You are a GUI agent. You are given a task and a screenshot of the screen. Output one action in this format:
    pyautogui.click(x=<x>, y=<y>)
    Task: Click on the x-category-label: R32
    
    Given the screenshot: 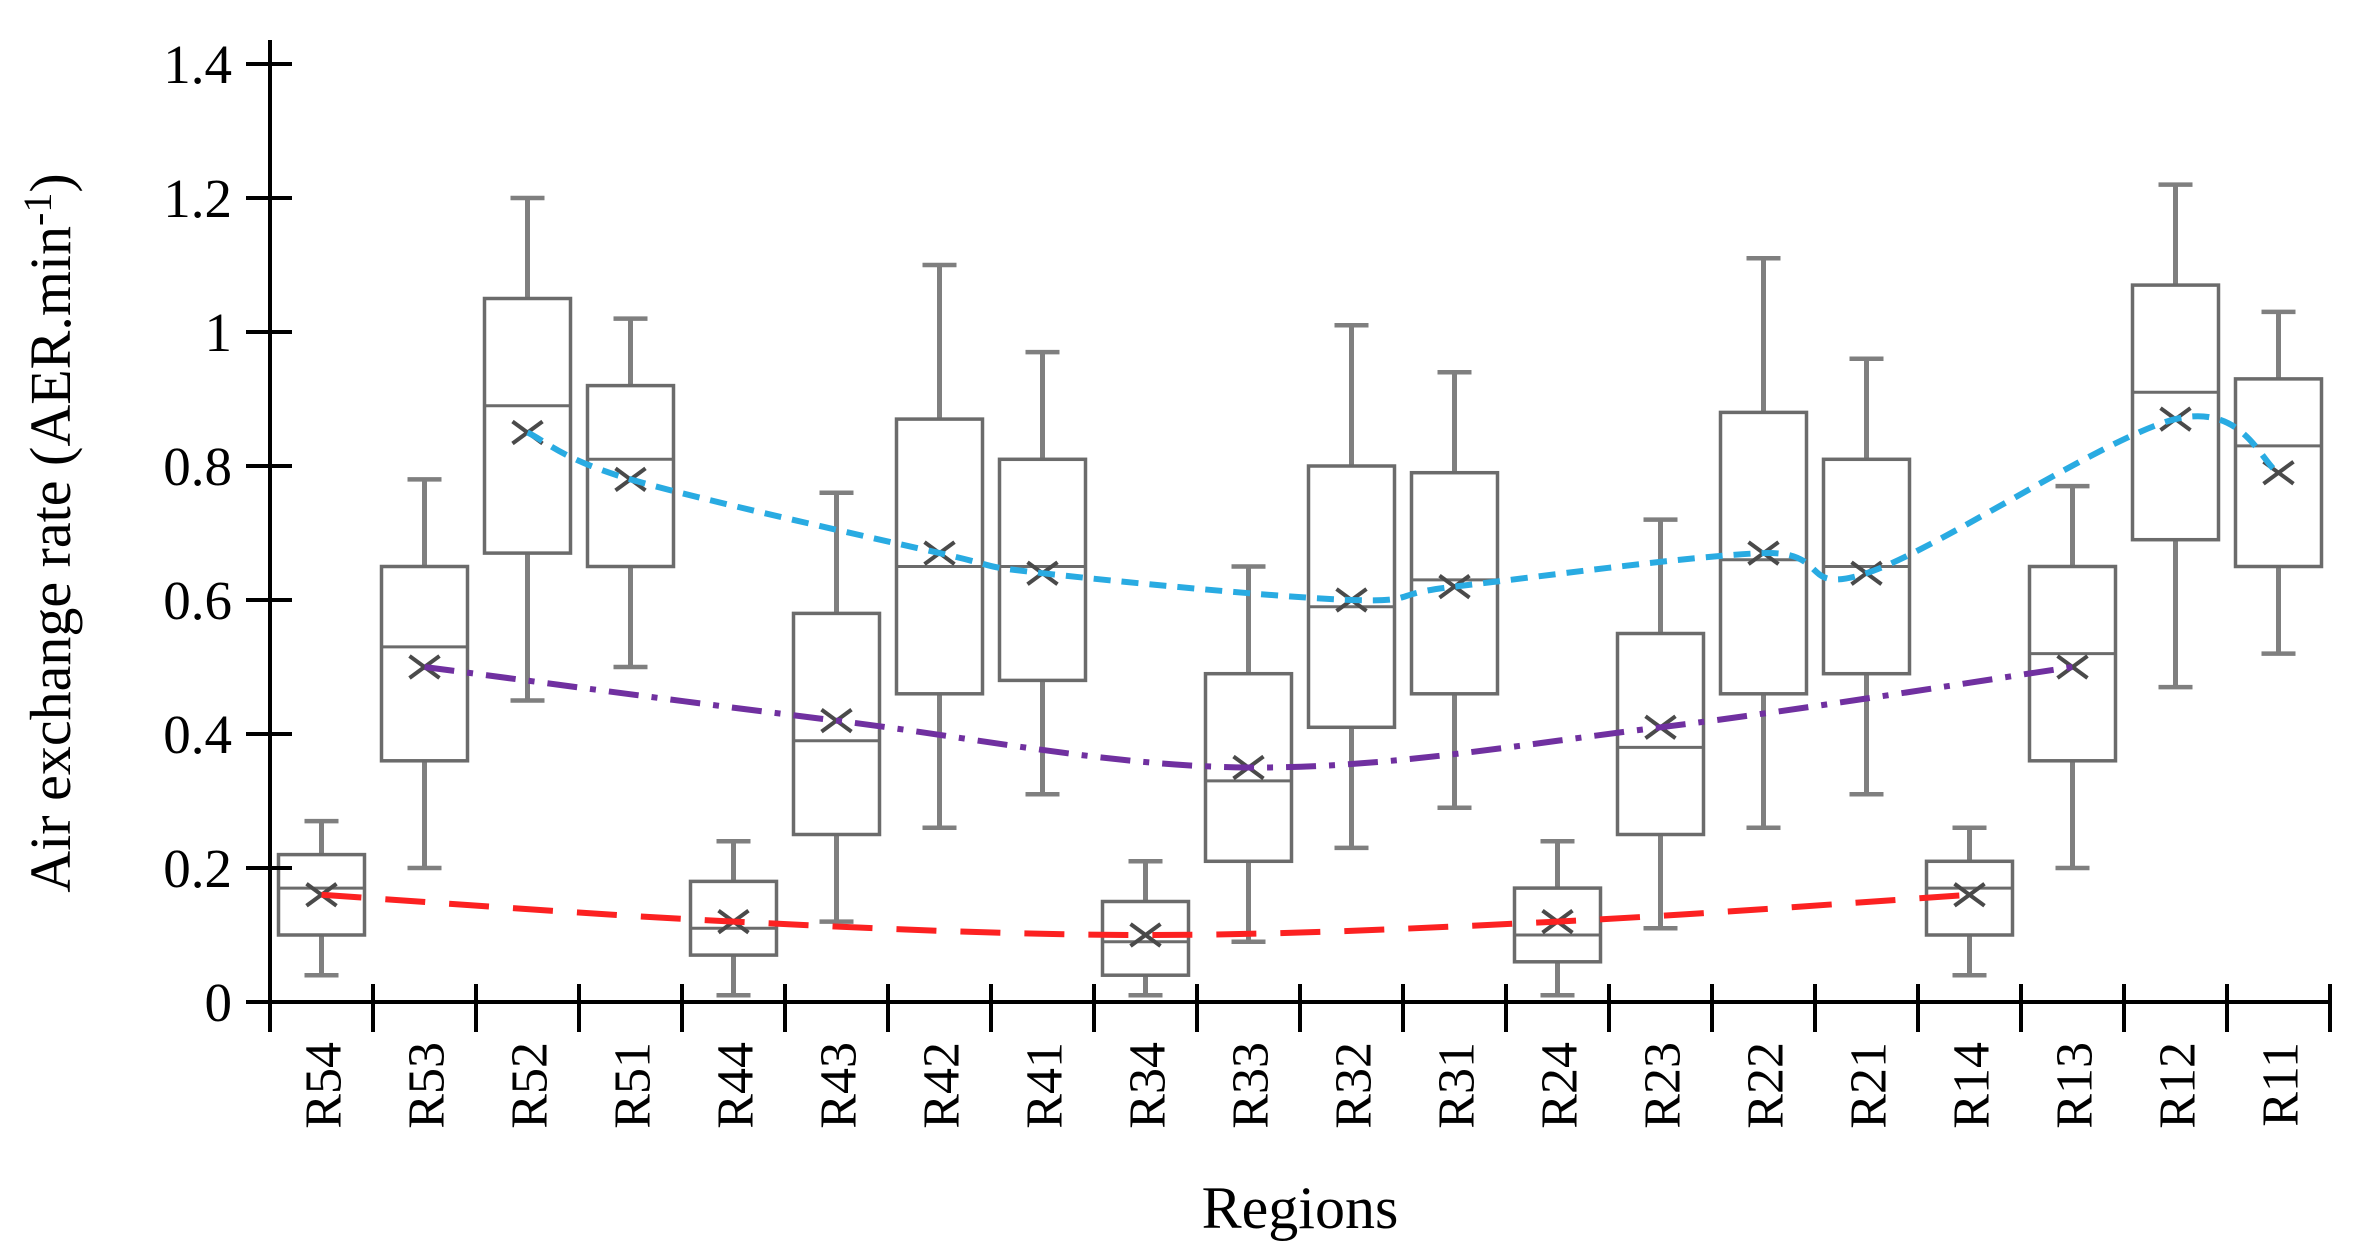 What is the action you would take?
    pyautogui.click(x=1354, y=1085)
    